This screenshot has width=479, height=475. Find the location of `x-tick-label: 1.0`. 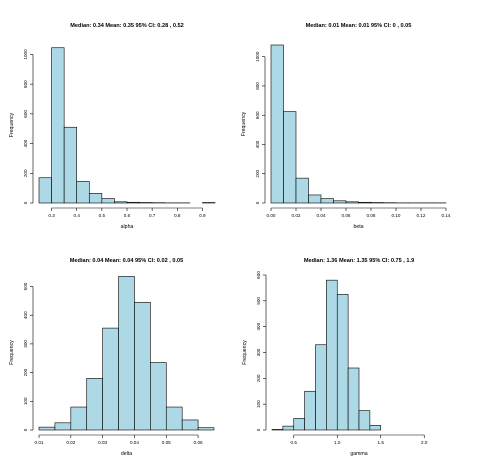

x-tick-label: 1.0 is located at coordinates (337, 442).